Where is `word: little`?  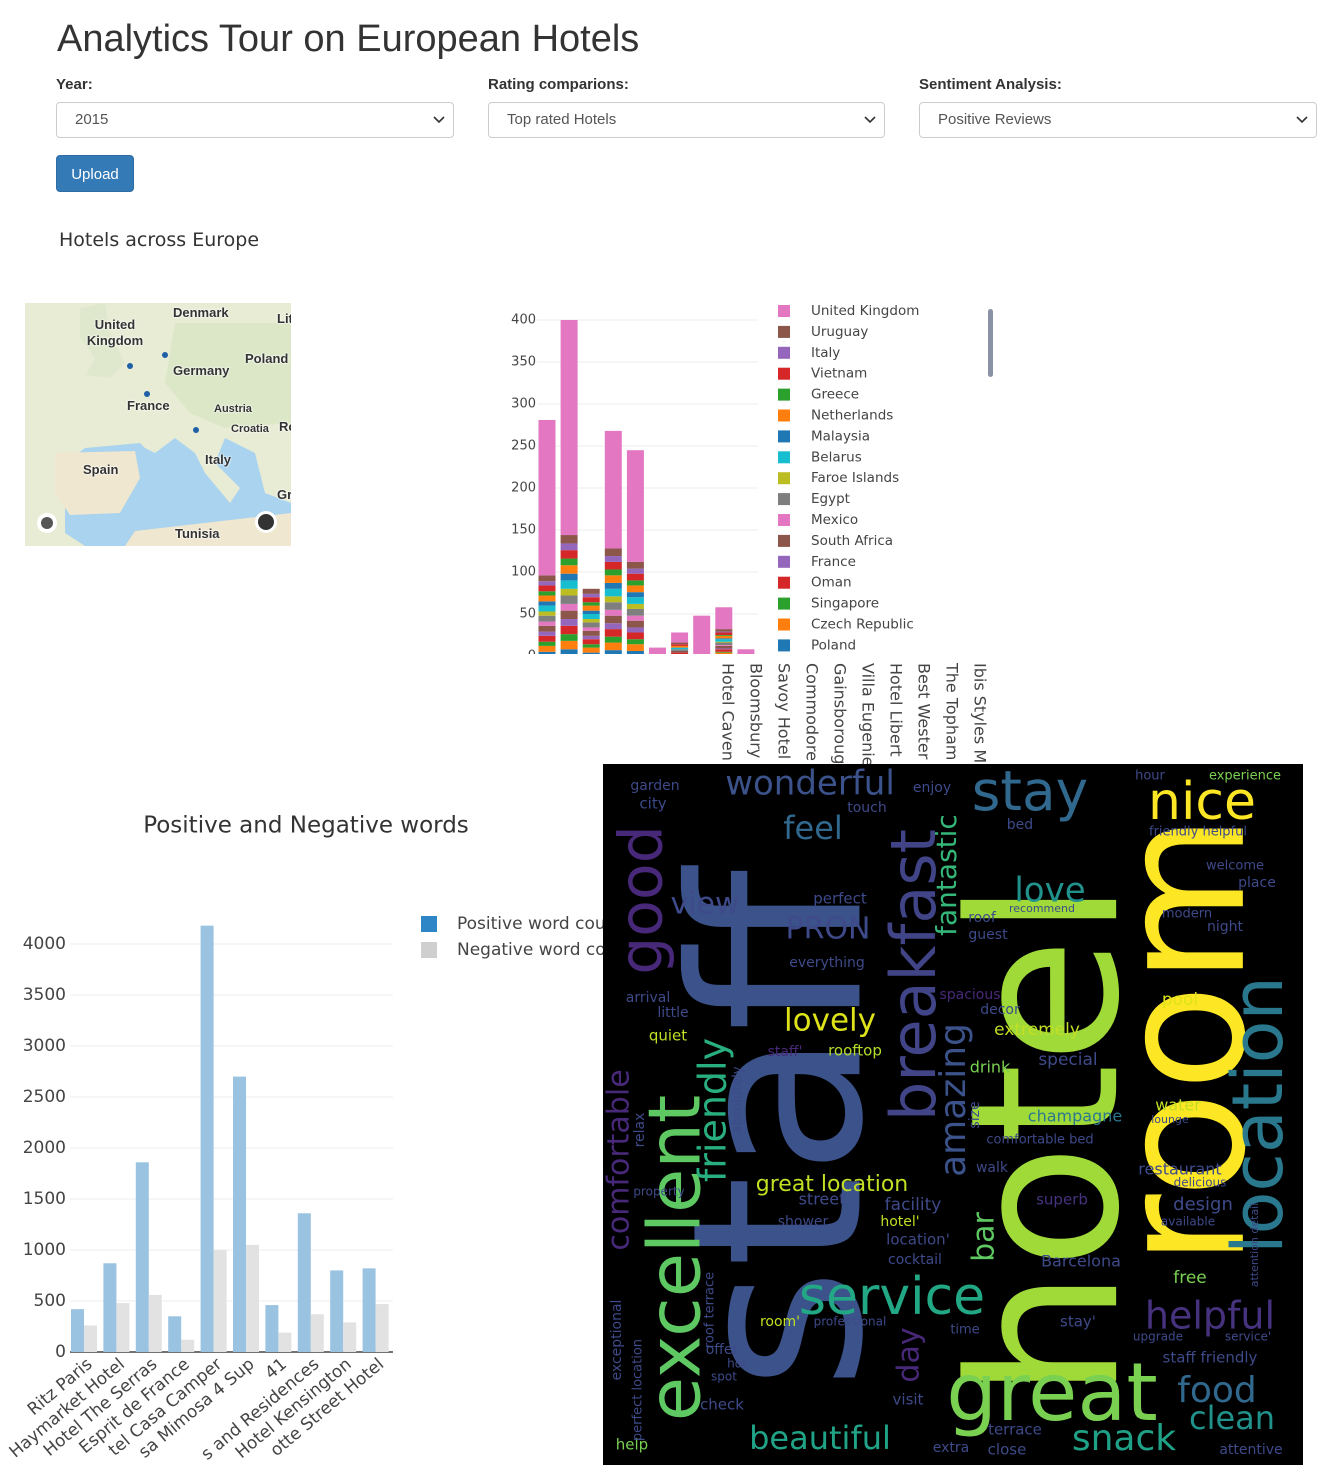
word: little is located at coordinates (672, 1013).